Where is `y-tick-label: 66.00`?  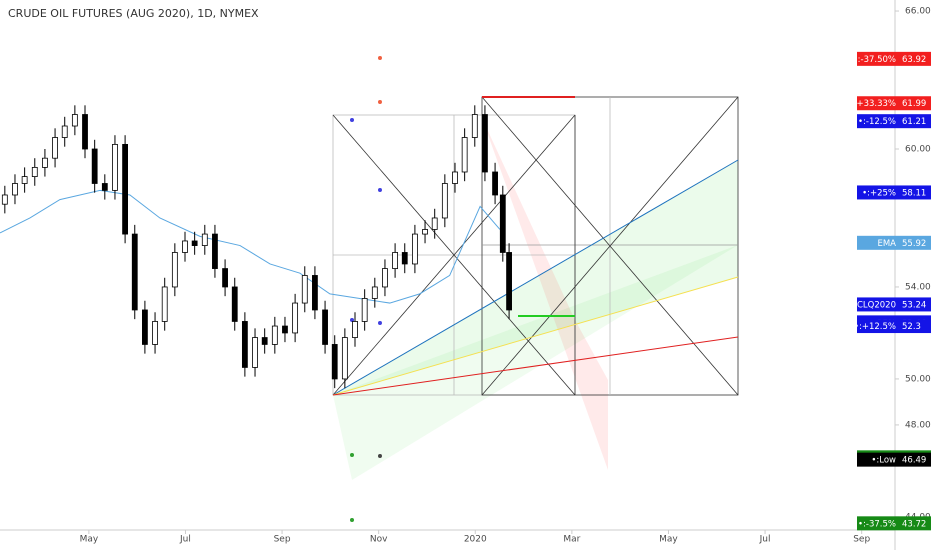 y-tick-label: 66.00 is located at coordinates (918, 12).